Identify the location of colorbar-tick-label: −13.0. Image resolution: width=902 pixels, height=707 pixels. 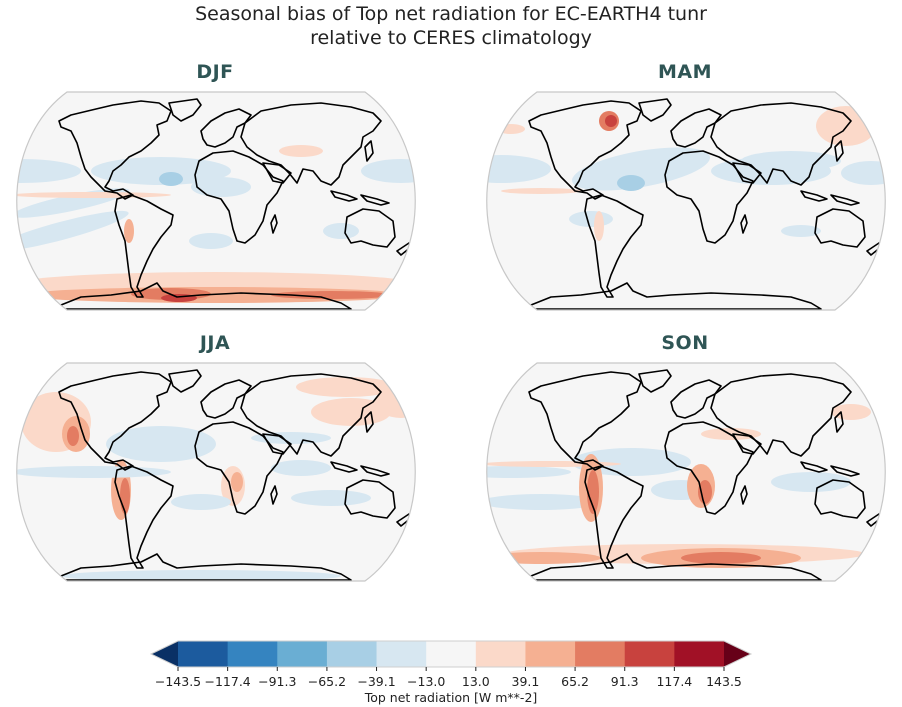
(426, 681).